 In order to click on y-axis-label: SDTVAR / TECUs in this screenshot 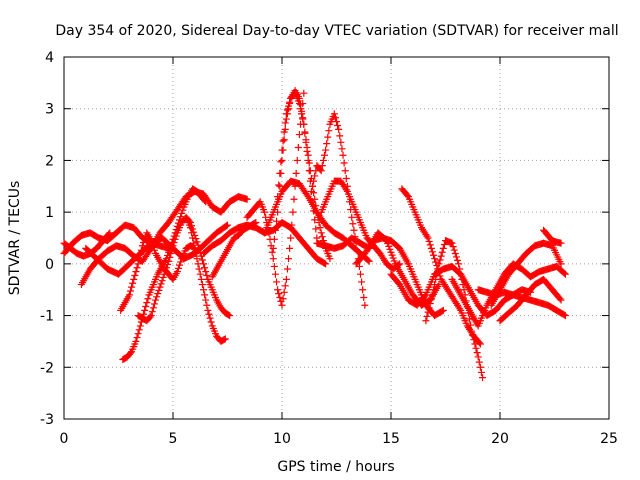, I will do `click(15, 238)`.